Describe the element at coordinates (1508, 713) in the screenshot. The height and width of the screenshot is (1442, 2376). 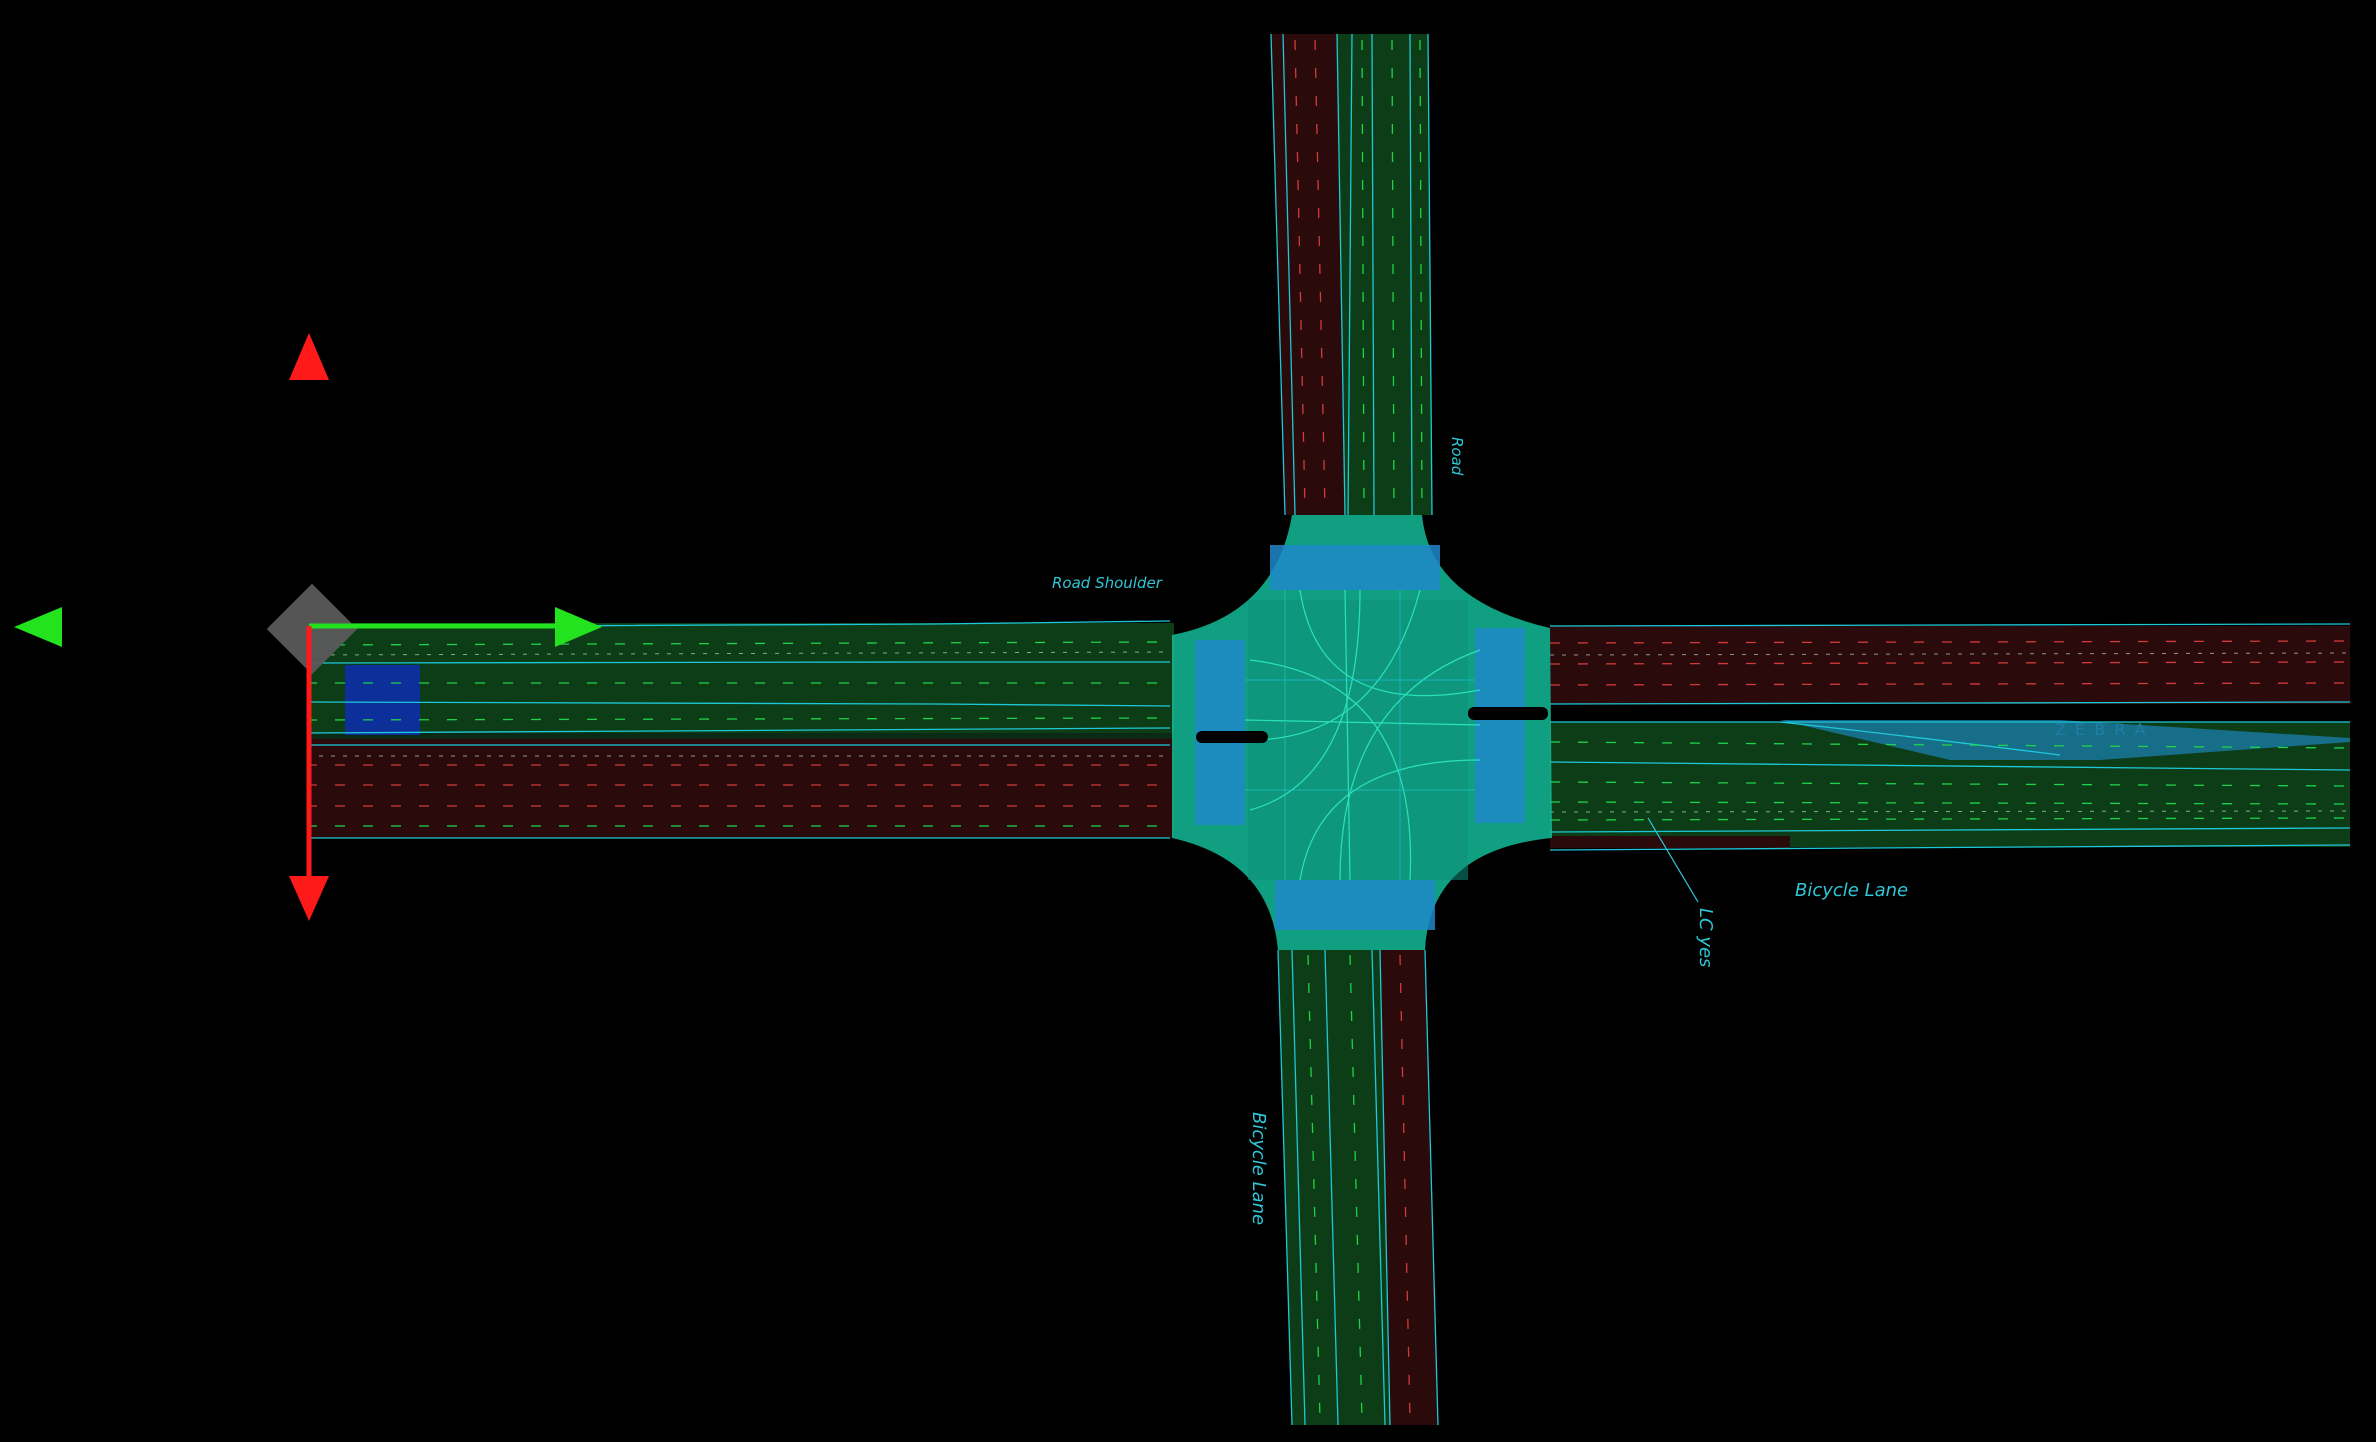
I see `median-gap-east` at that location.